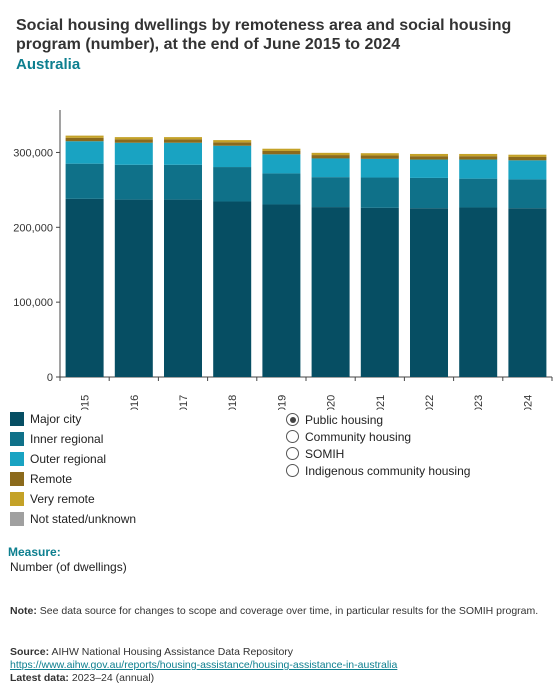 This screenshot has height=700, width=560. I want to click on y-tick-label: 0, so click(50, 378).